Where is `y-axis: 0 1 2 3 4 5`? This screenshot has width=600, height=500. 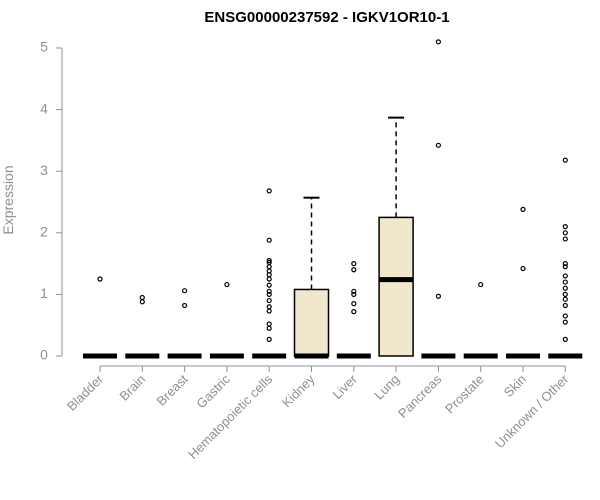
y-axis: 0 1 2 3 4 5 is located at coordinates (51, 201).